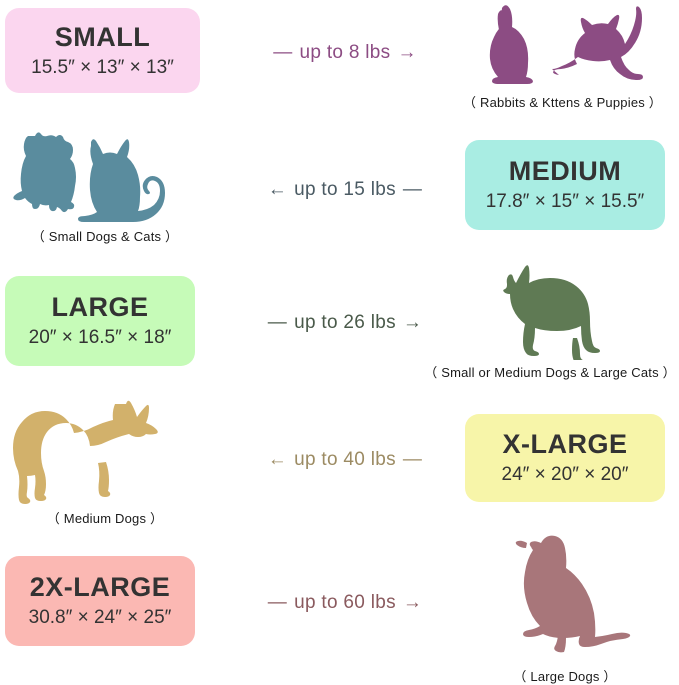 The height and width of the screenshot is (685, 679). I want to click on weight-limit-label: up to 26 lbs, so click(345, 322).